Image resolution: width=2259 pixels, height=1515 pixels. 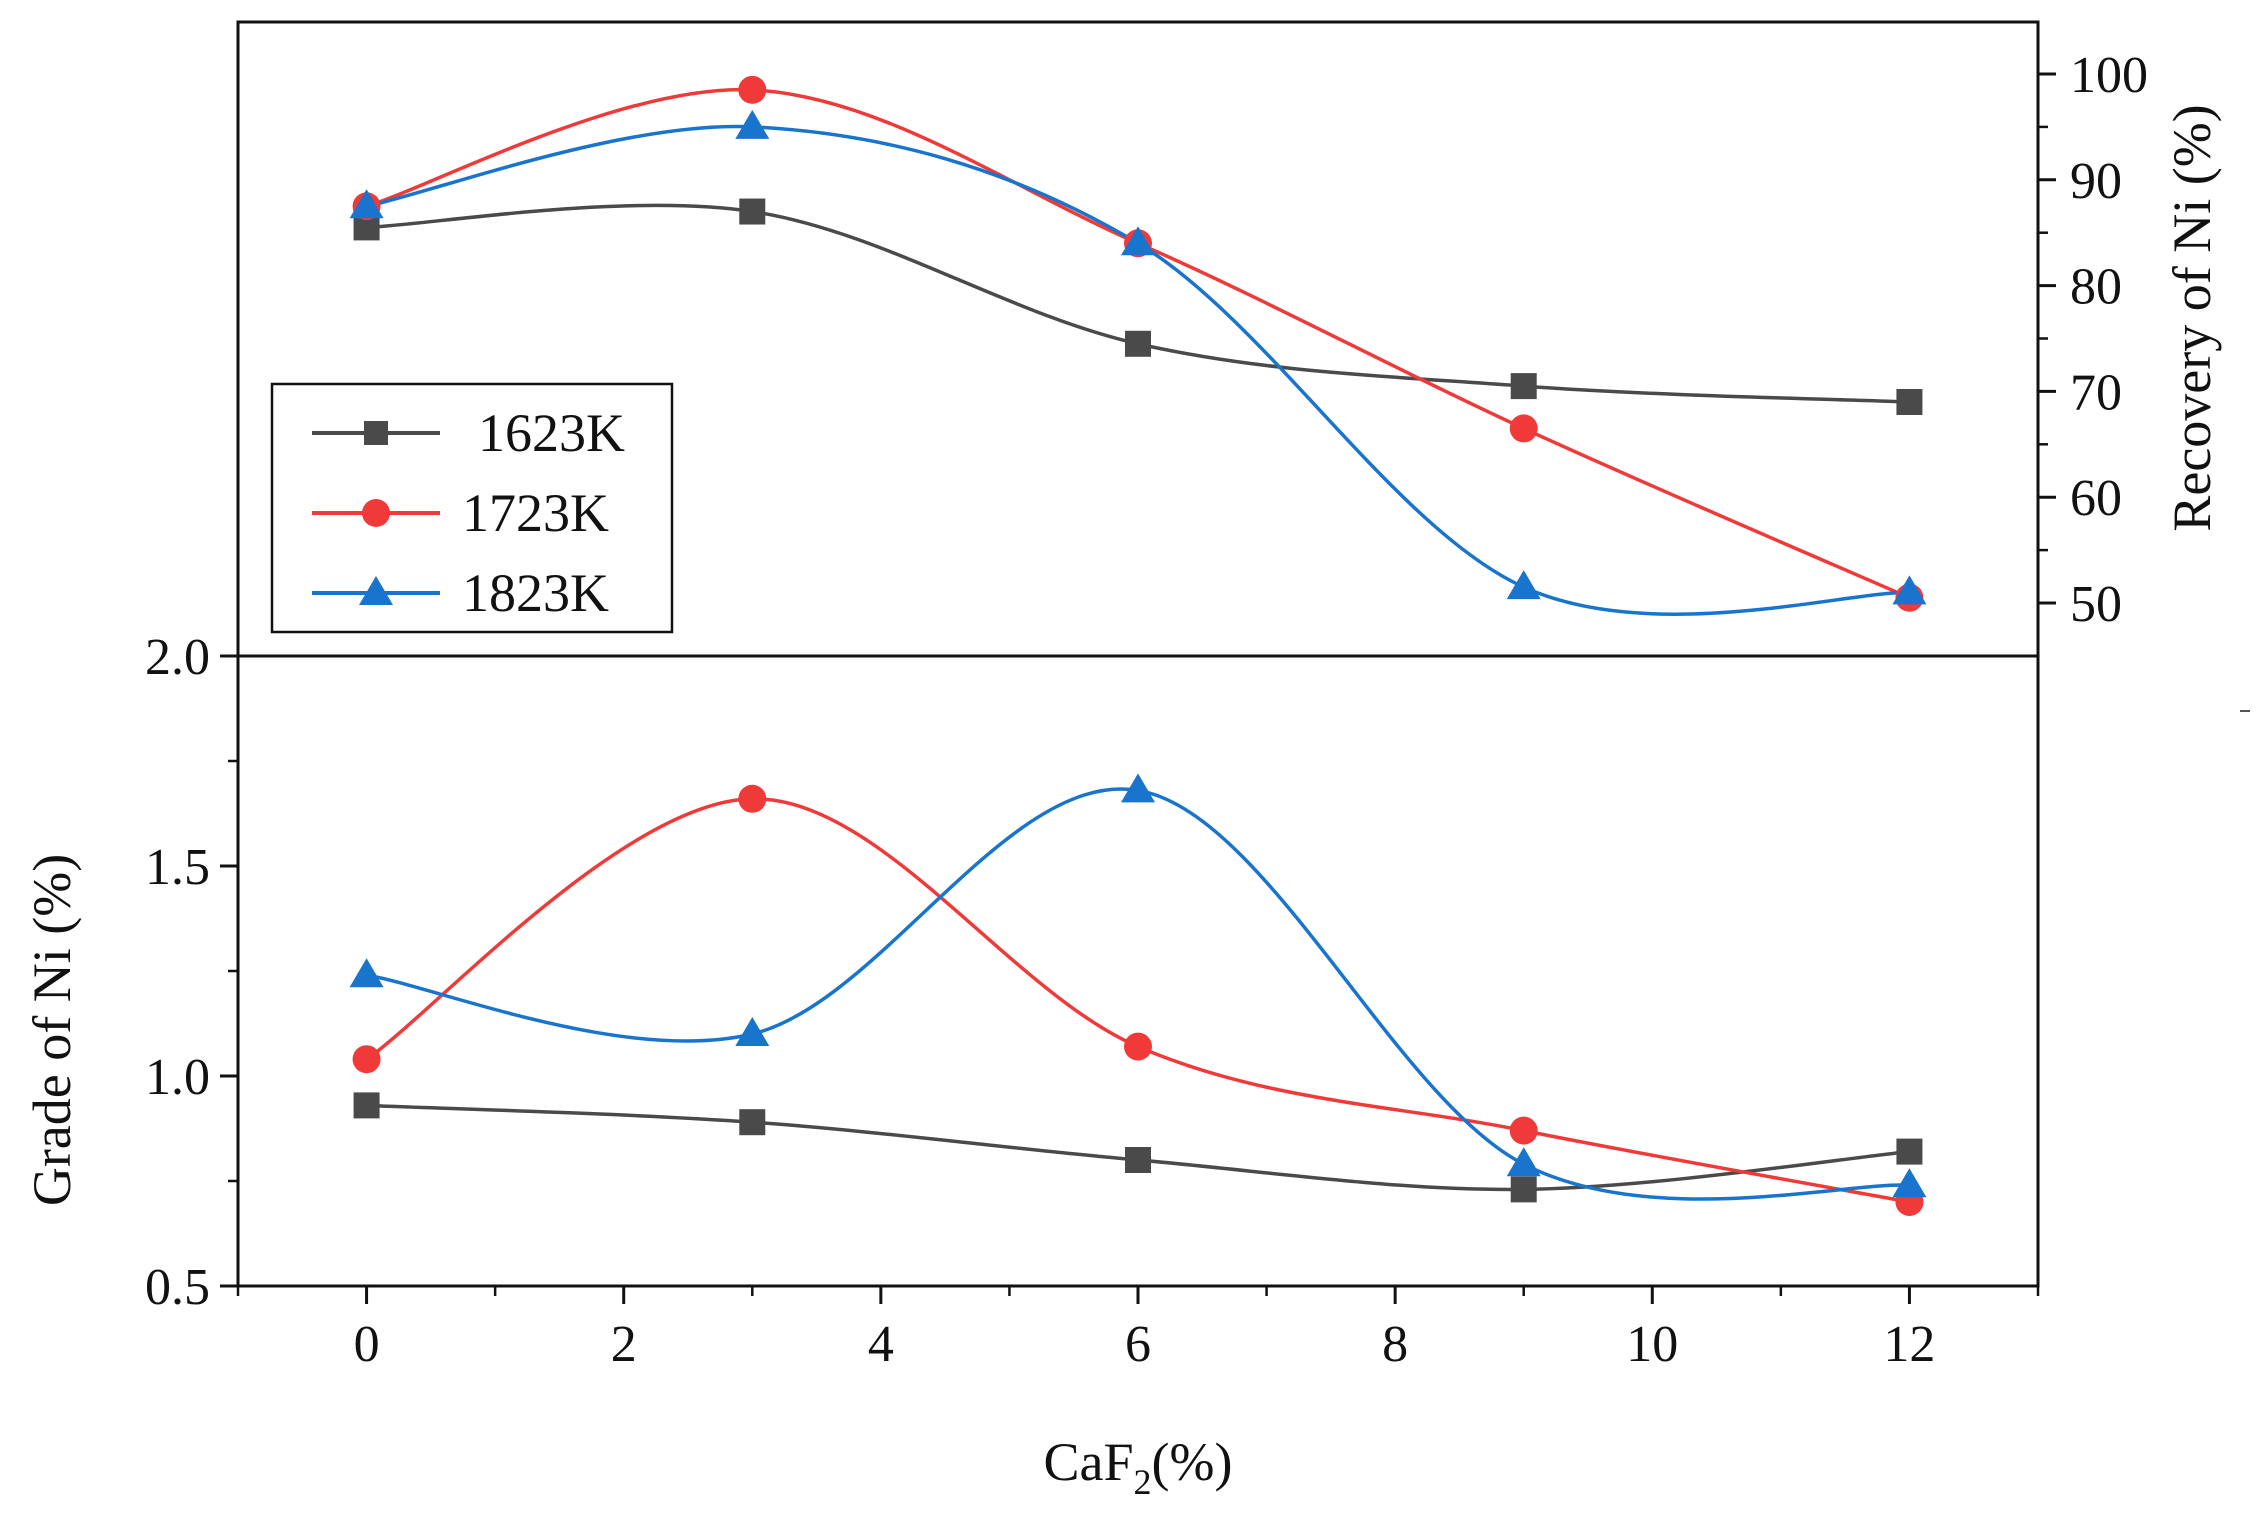 What do you see at coordinates (752, 798) in the screenshot?
I see `grade-point-1723k-x3` at bounding box center [752, 798].